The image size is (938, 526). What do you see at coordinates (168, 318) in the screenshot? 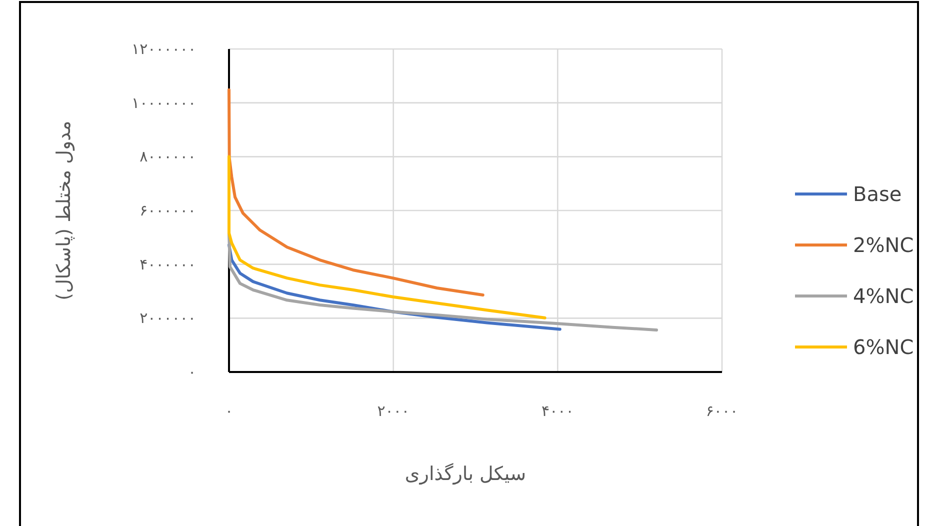
I see `y-tick-label: ۲۰۰۰۰۰۰` at bounding box center [168, 318].